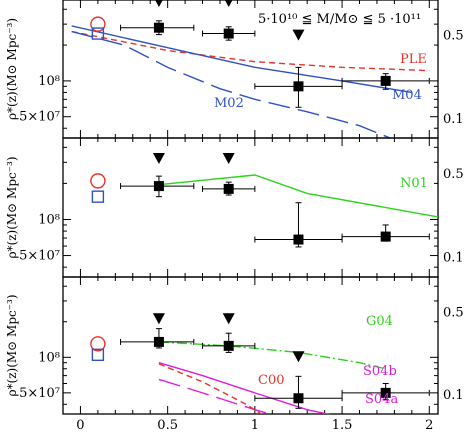 The width and height of the screenshot is (474, 433). Describe the element at coordinates (250, 51) in the screenshot. I see `model-line-ple` at that location.